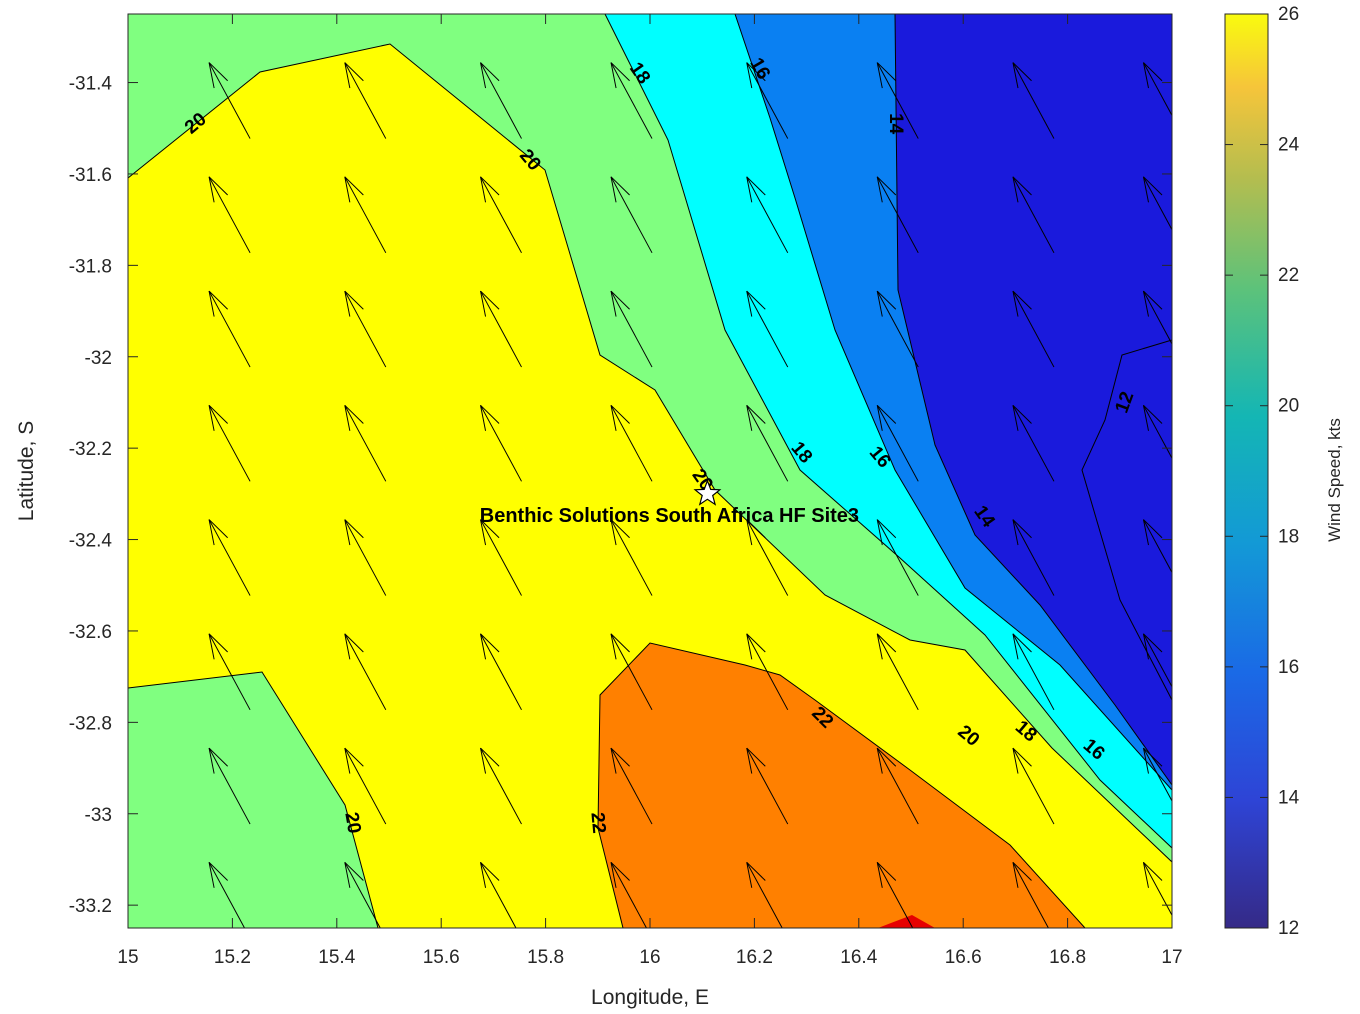 The height and width of the screenshot is (1014, 1360). What do you see at coordinates (895, 124) in the screenshot?
I see `contour-label: 14` at bounding box center [895, 124].